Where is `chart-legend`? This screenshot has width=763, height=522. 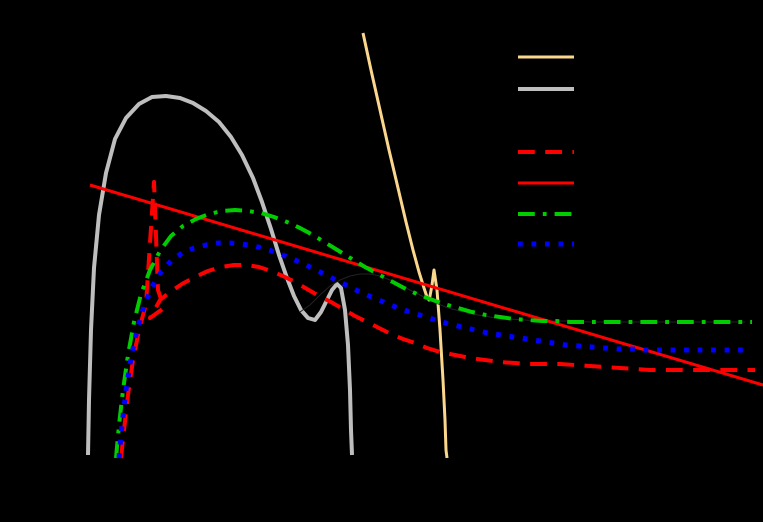 chart-legend is located at coordinates (546, 151).